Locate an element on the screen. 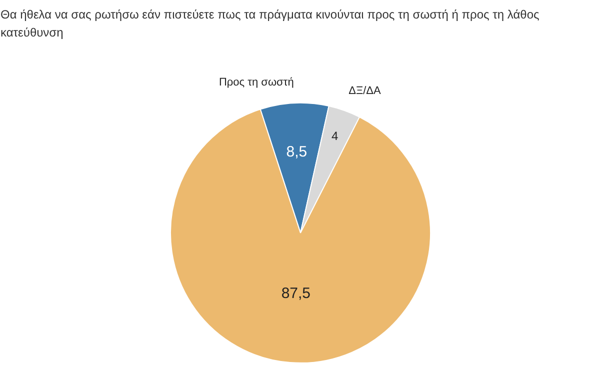 Image resolution: width=600 pixels, height=375 pixels. chart-title: Θα ήθελα να σας ρωτήσω εάν πιστεύετε πως τα πράγματα κινούνται προς τη σωστή ή προς τη λάθος κατεύθυνση is located at coordinates (270, 23).